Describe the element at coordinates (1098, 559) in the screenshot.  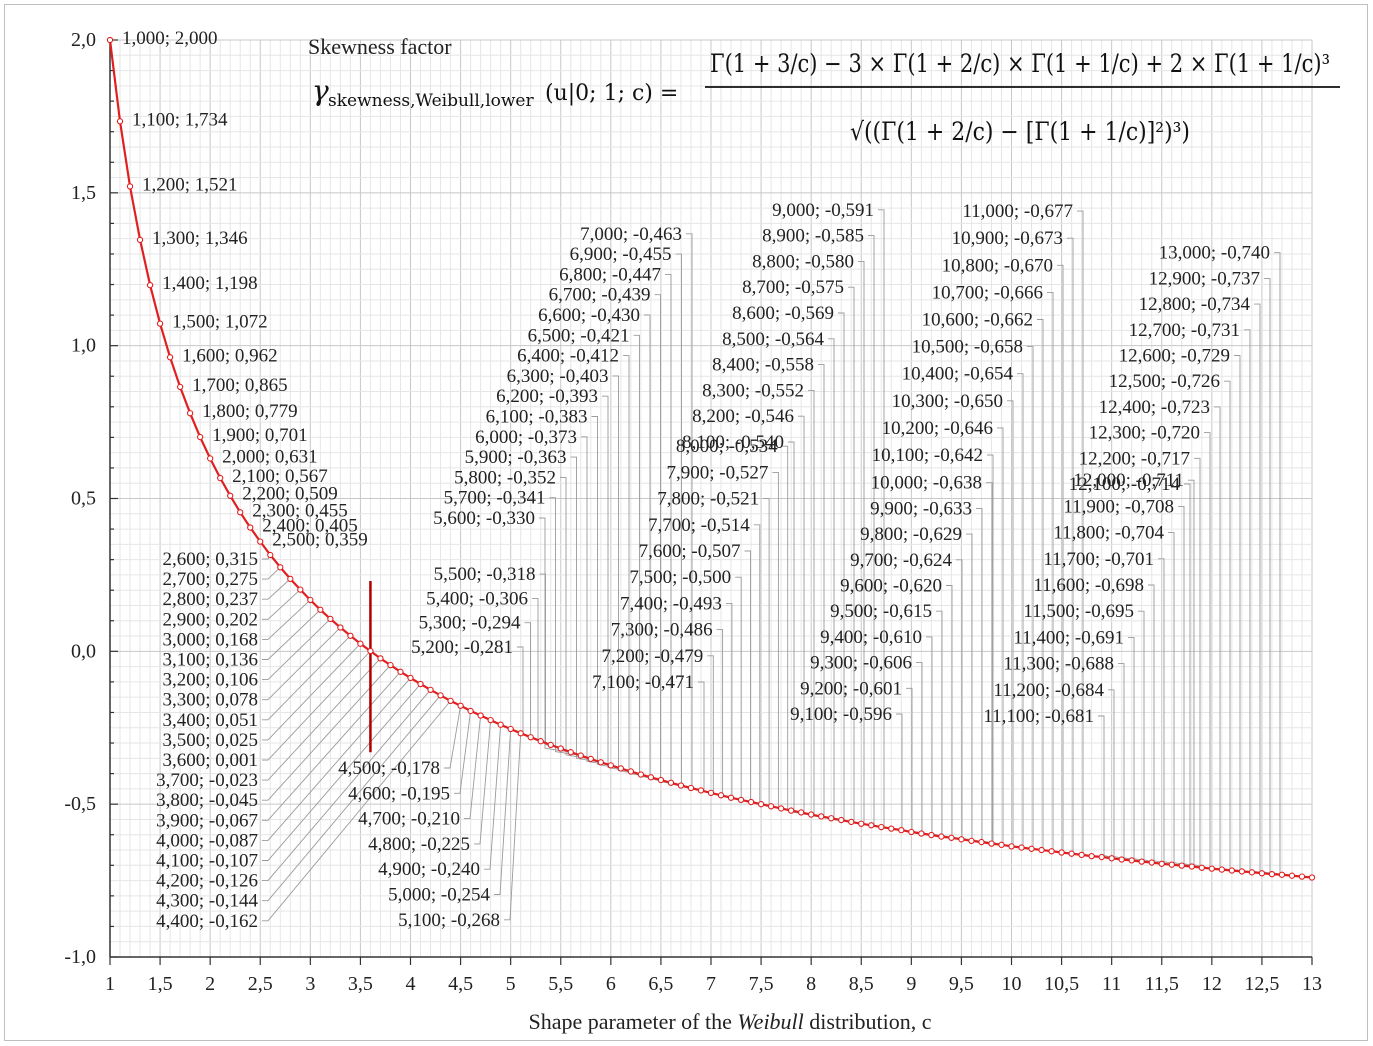
I see `data-label: 11,700; -0,701` at that location.